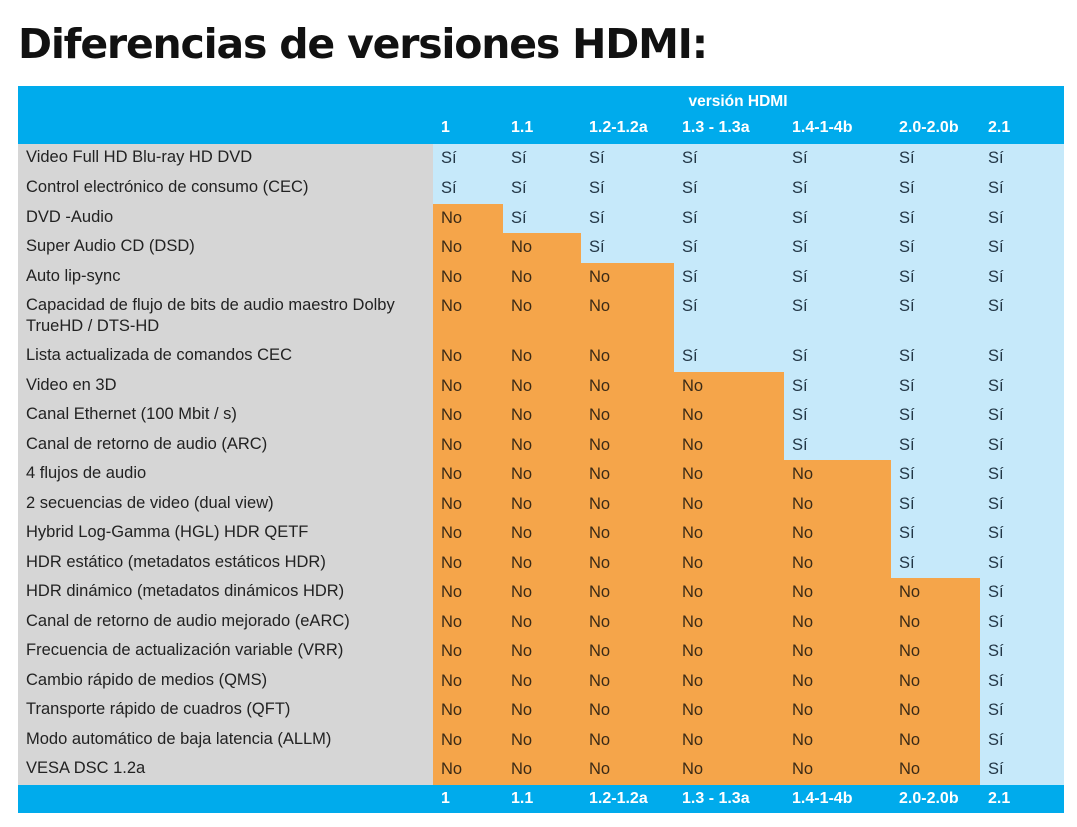 This screenshot has height=827, width=1077. What do you see at coordinates (159, 355) in the screenshot?
I see `row-label: Lista actualizada de comandos CEC` at bounding box center [159, 355].